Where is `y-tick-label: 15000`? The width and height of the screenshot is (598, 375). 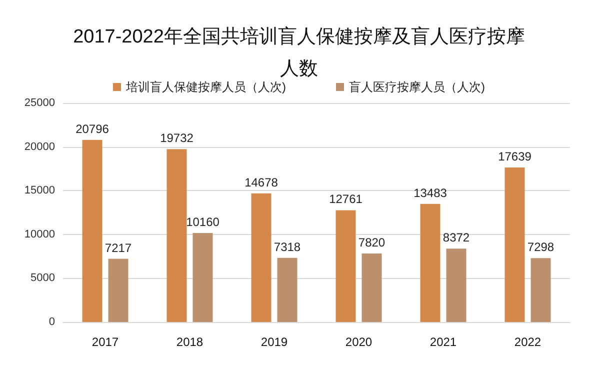 y-tick-label: 15000 is located at coordinates (39, 190).